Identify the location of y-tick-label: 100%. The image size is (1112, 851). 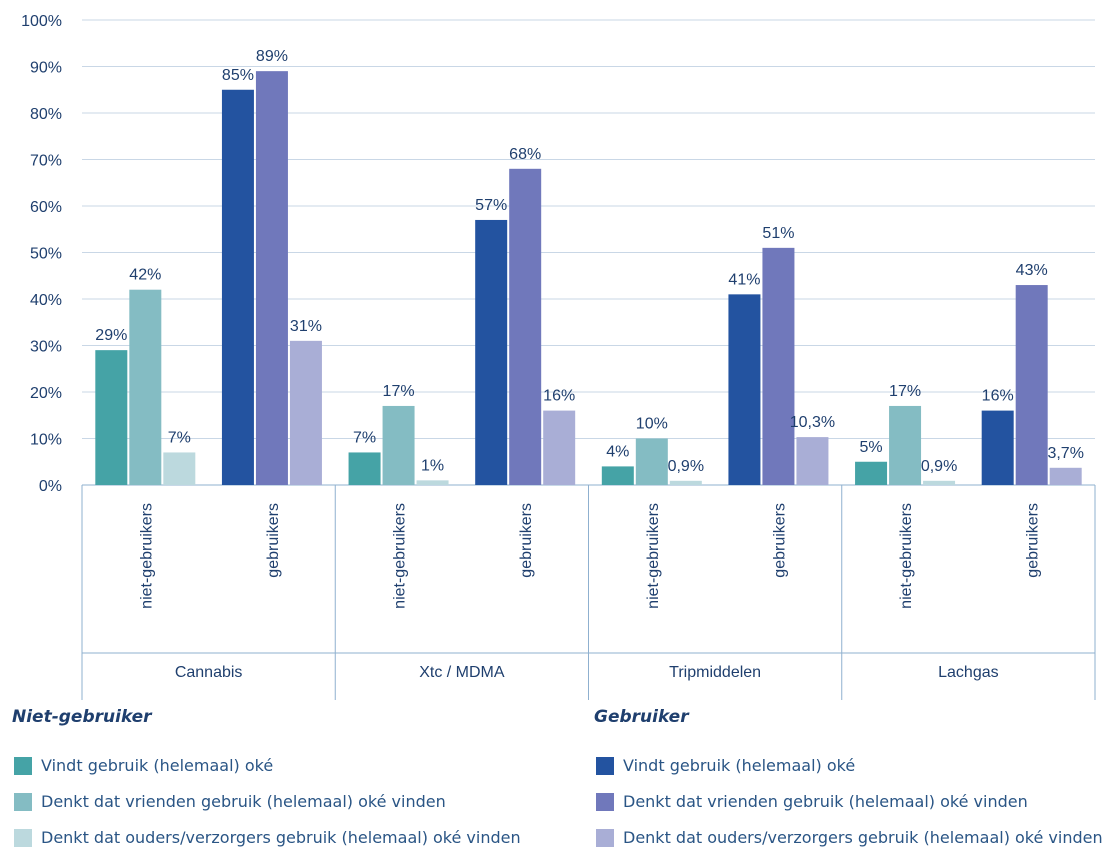
(41, 21).